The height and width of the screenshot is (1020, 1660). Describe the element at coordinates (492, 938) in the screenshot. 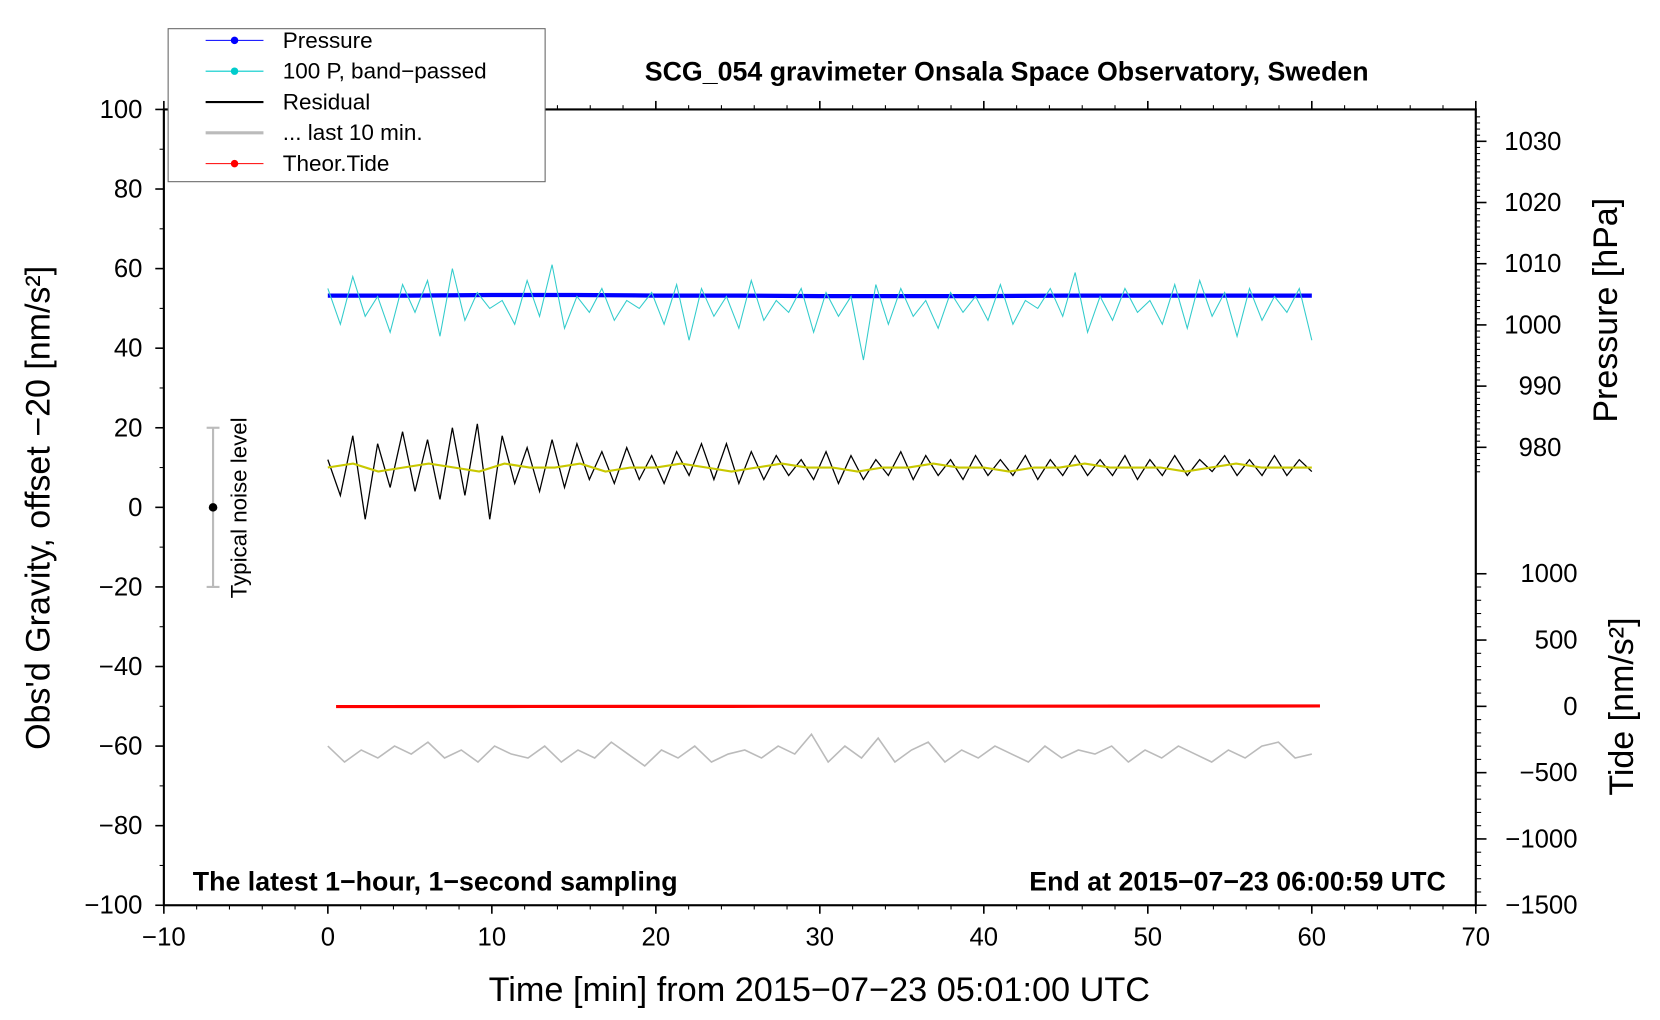

I see `x-tick-label: 10` at that location.